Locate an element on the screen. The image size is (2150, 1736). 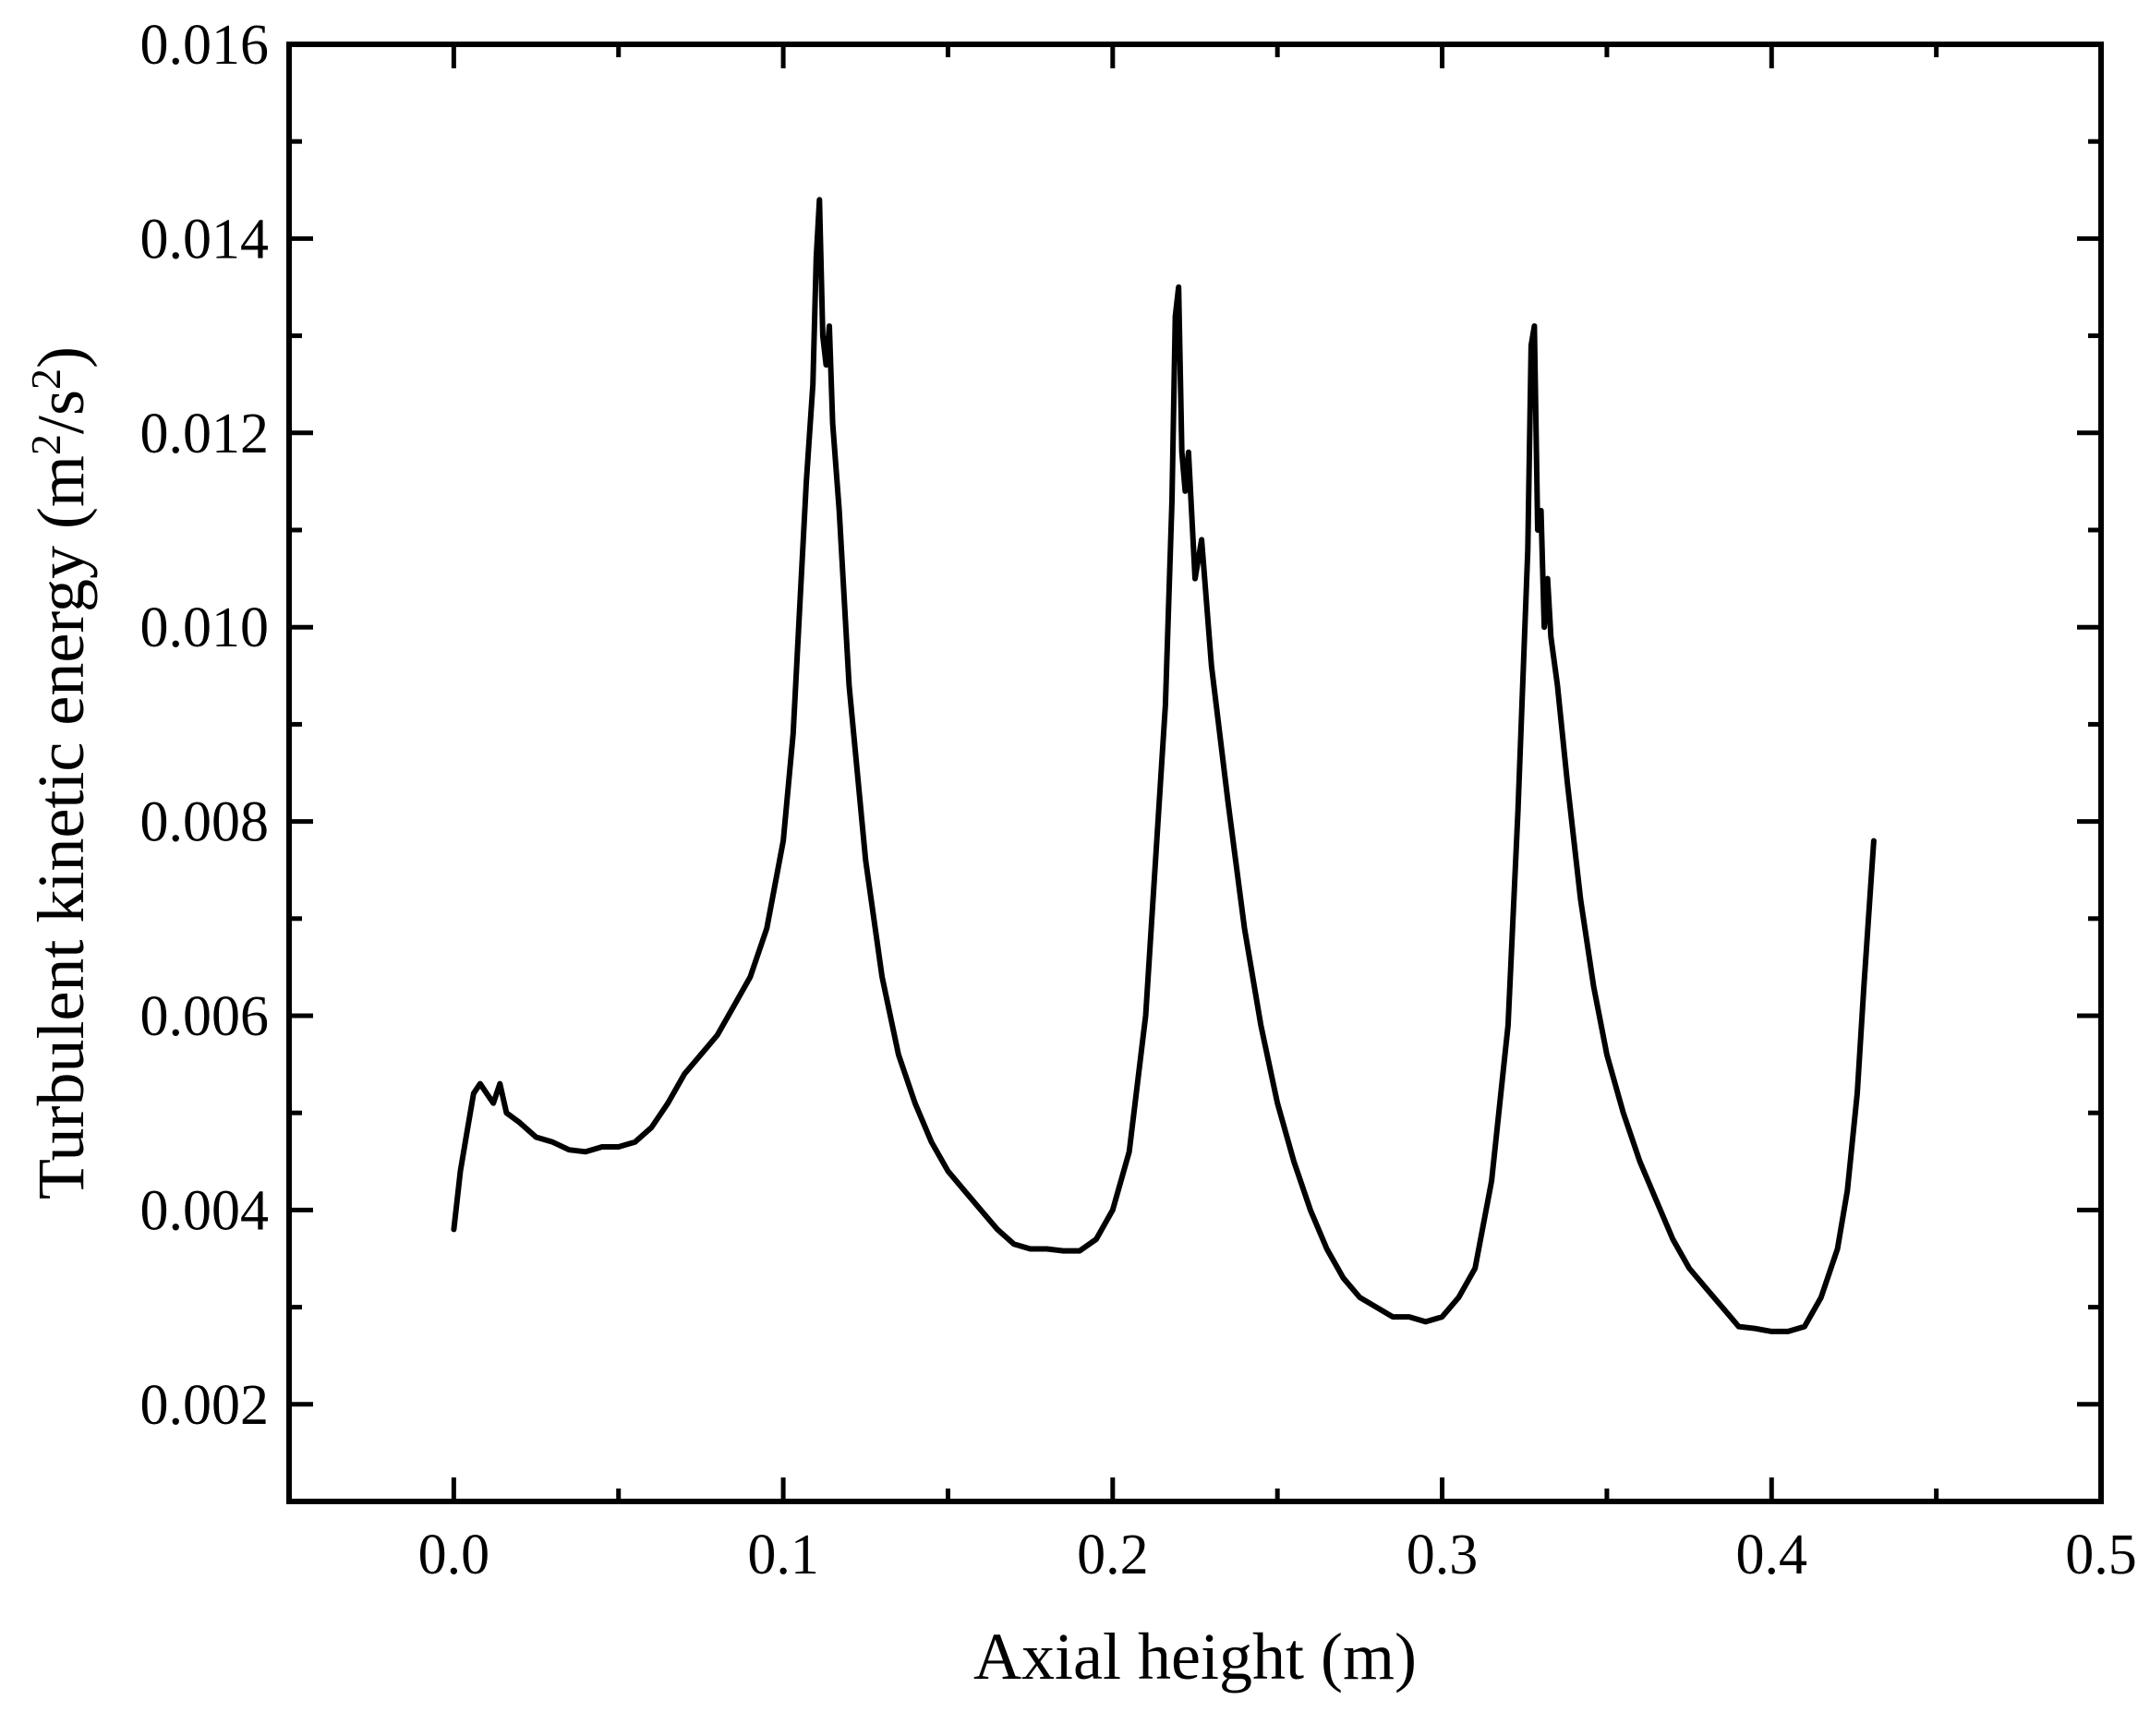
y-tick-label: 0.002 is located at coordinates (205, 1406).